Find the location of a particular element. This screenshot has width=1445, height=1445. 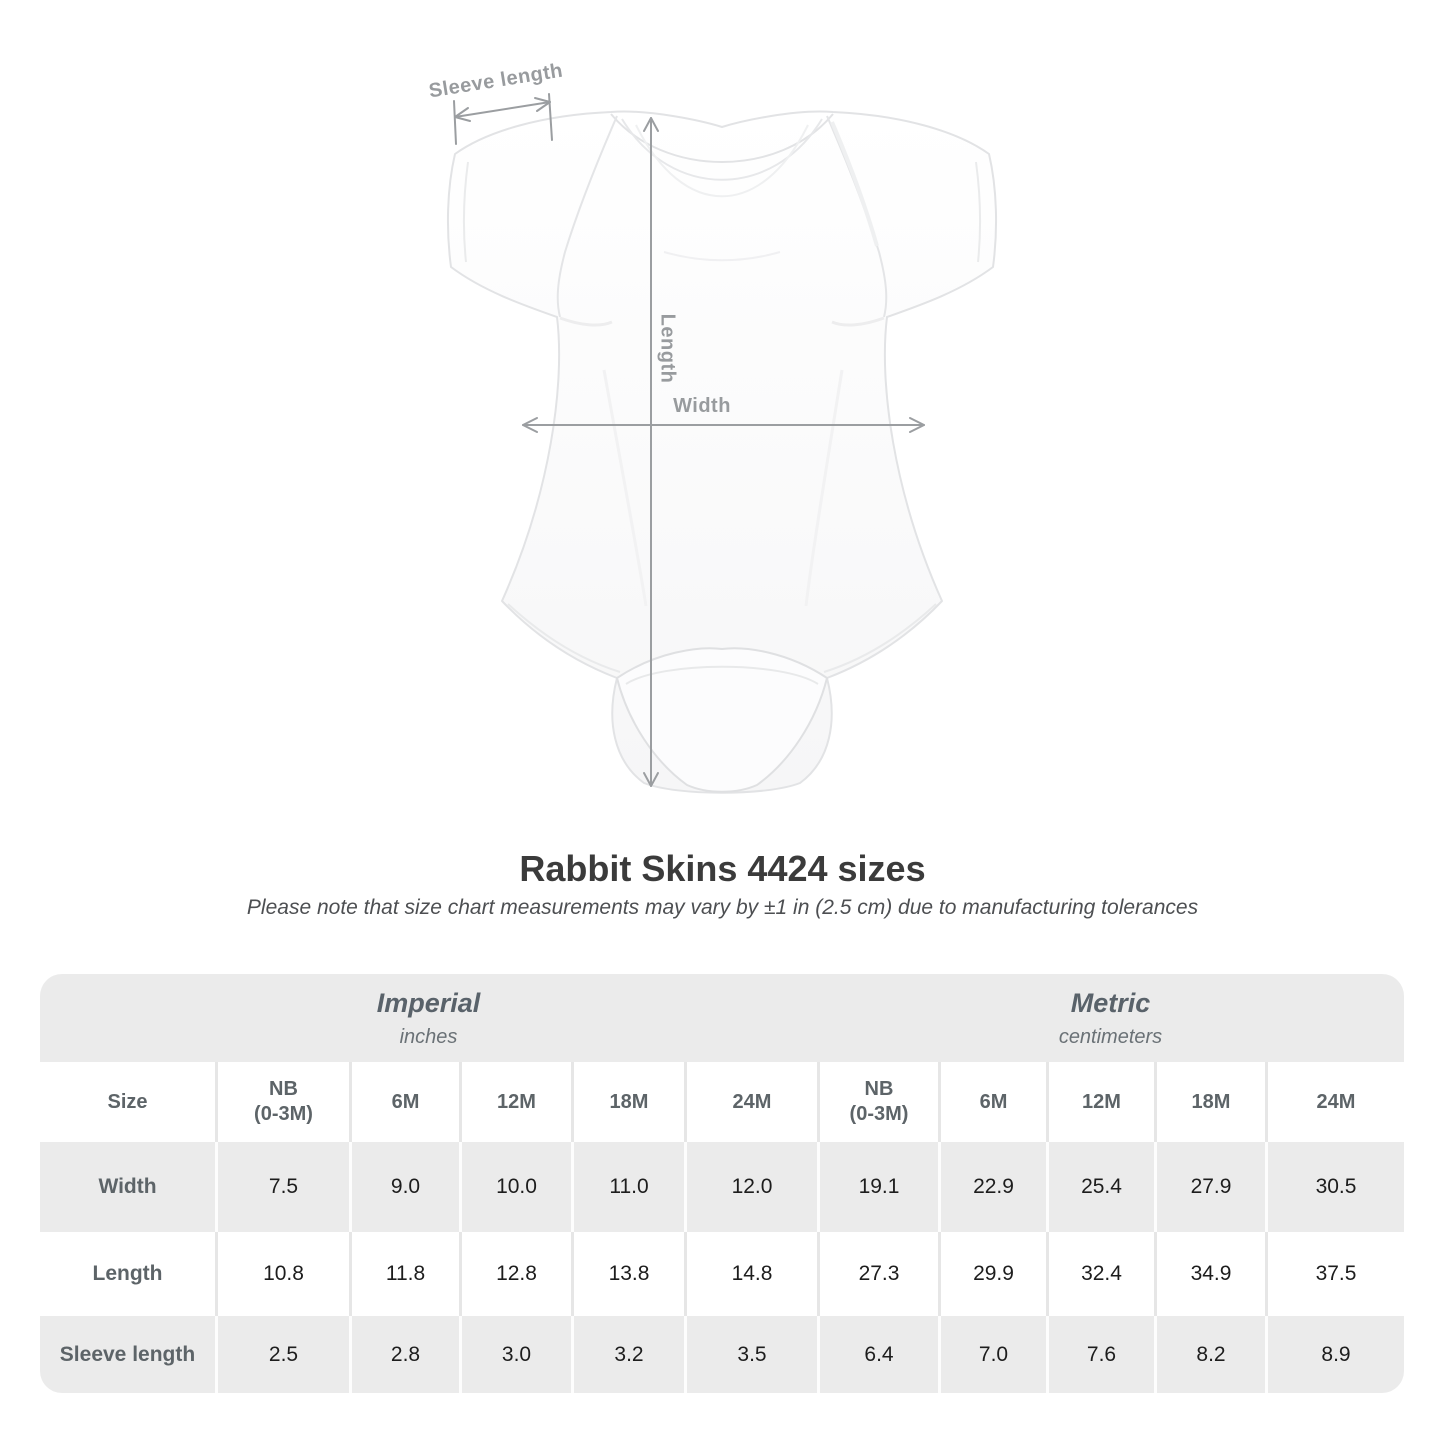

value-cell: 11.0 is located at coordinates (627, 1187).